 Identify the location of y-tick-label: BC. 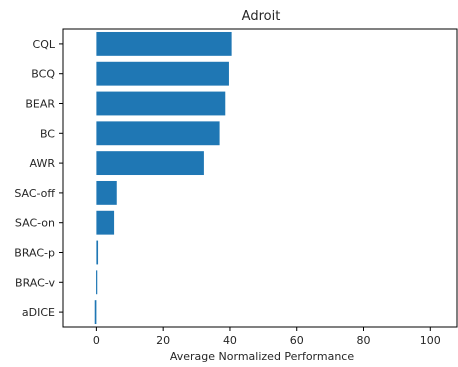
(47, 133).